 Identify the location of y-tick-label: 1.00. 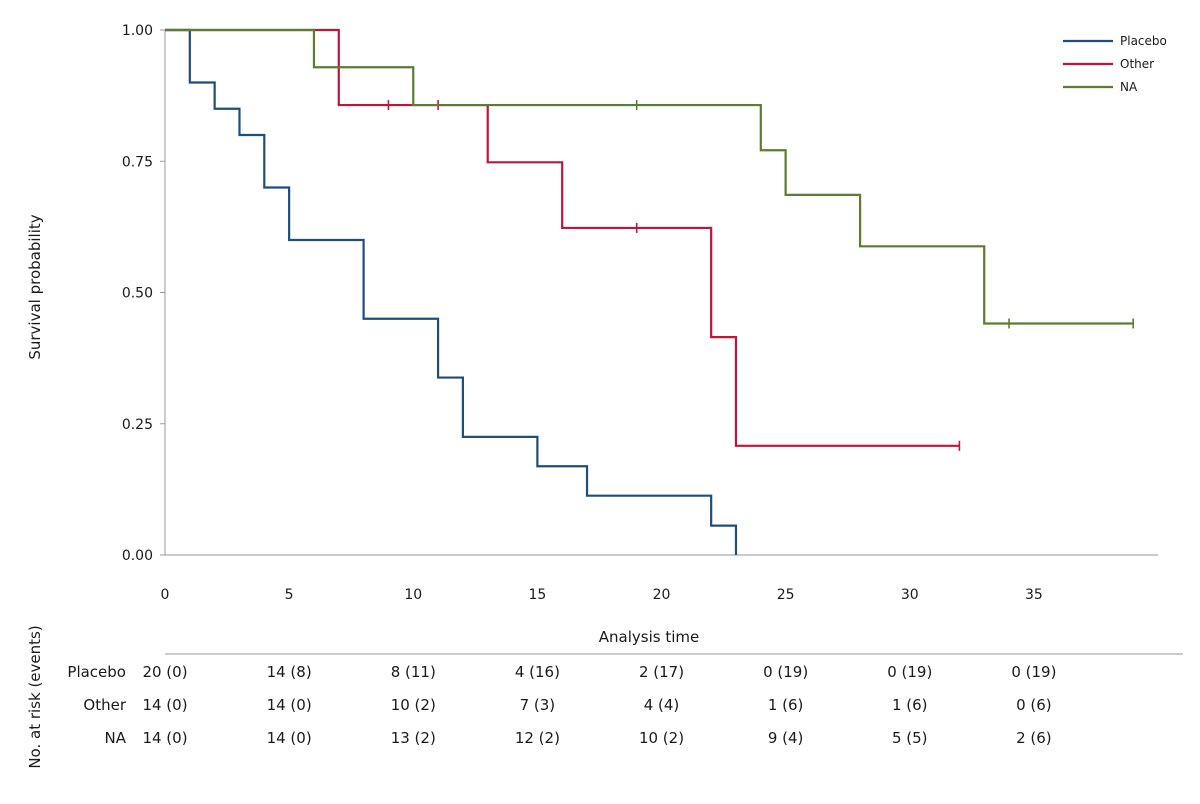
(137, 31).